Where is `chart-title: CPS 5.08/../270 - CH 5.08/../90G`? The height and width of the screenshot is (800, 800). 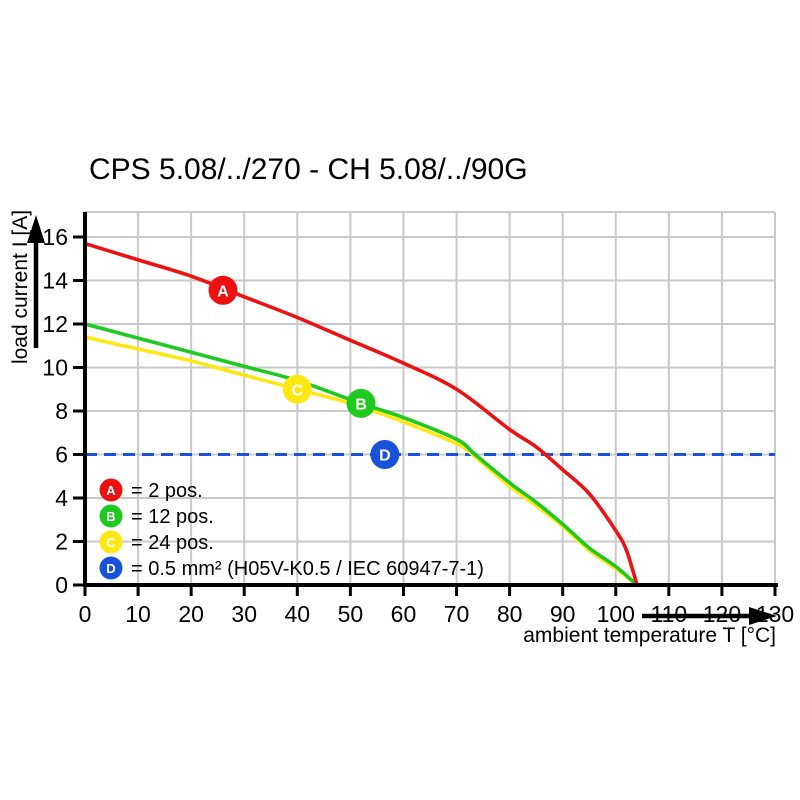 chart-title: CPS 5.08/../270 - CH 5.08/../90G is located at coordinates (308, 169).